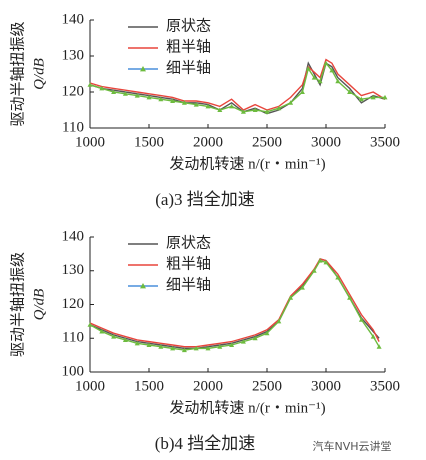  Describe the element at coordinates (205, 199) in the screenshot. I see `caption: (a)3 挡全加速` at that location.